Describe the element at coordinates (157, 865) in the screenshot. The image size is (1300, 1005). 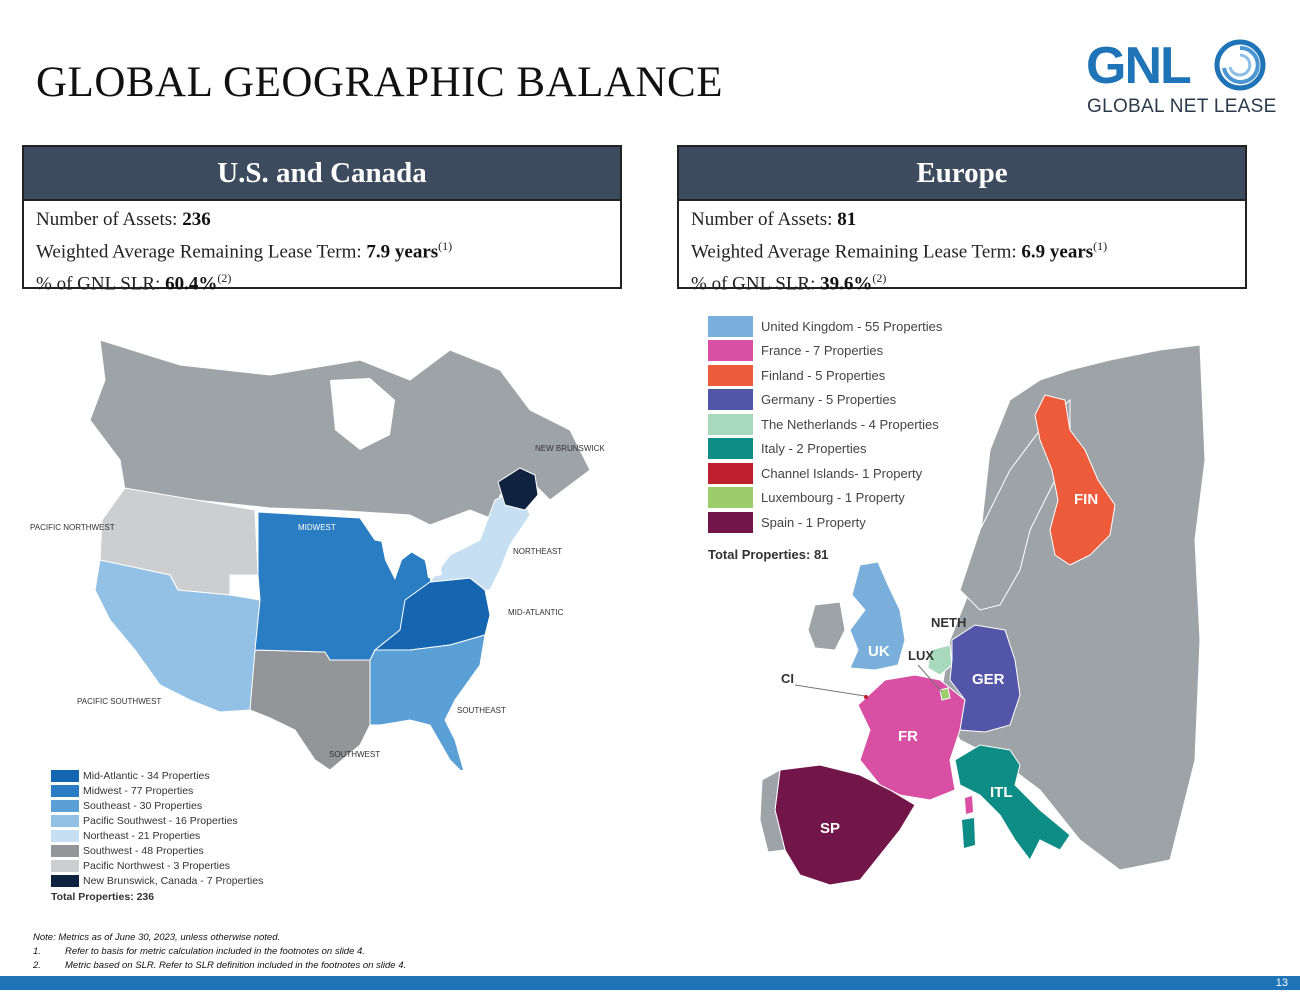
I see `us-legend-item: Pacific Northwest - 3 Properties` at that location.